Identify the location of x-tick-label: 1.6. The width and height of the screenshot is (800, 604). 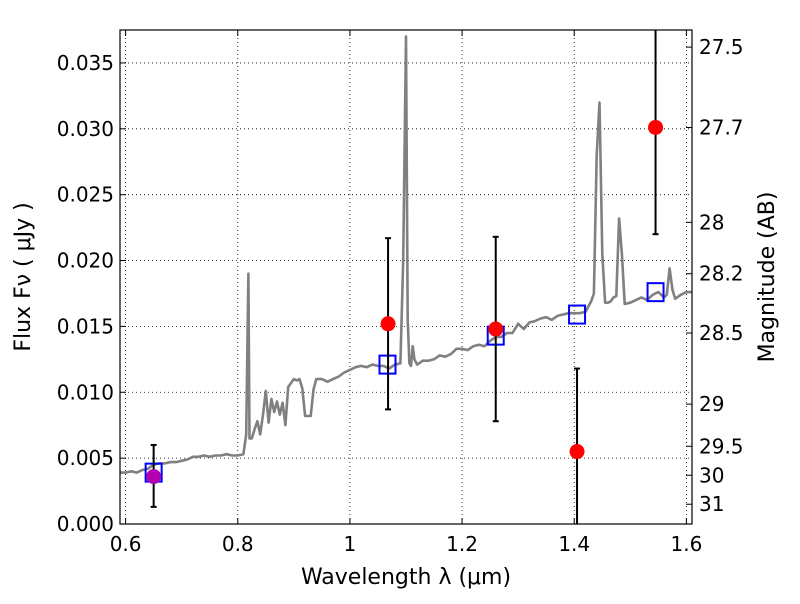
(686, 544).